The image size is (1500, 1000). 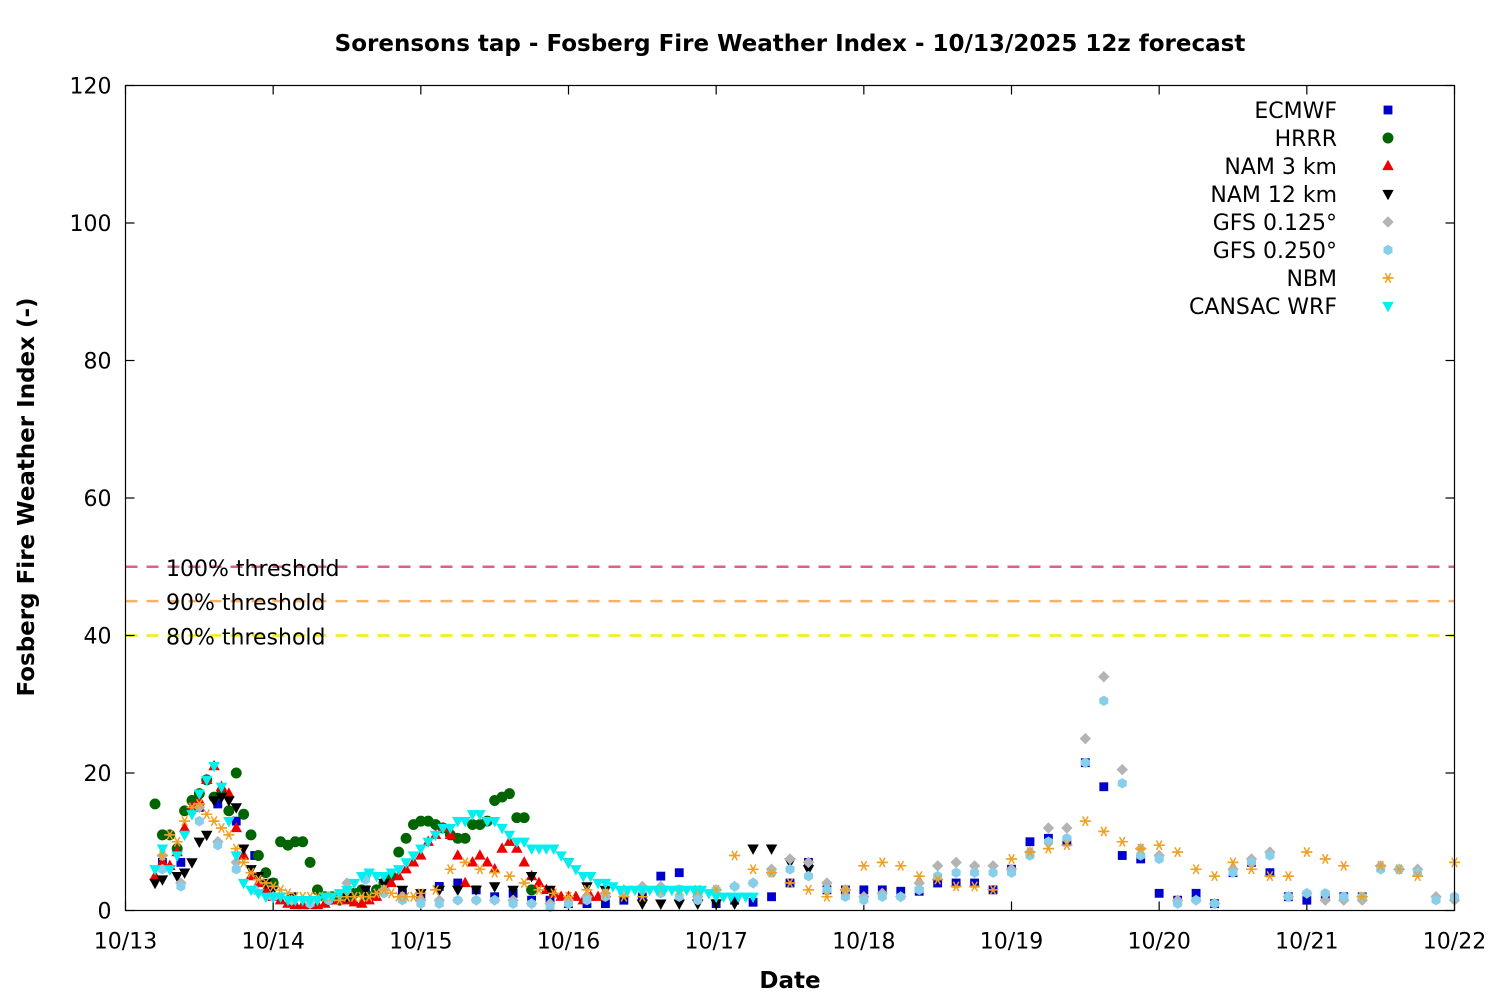 What do you see at coordinates (98, 499) in the screenshot?
I see `y-tick-label: 60` at bounding box center [98, 499].